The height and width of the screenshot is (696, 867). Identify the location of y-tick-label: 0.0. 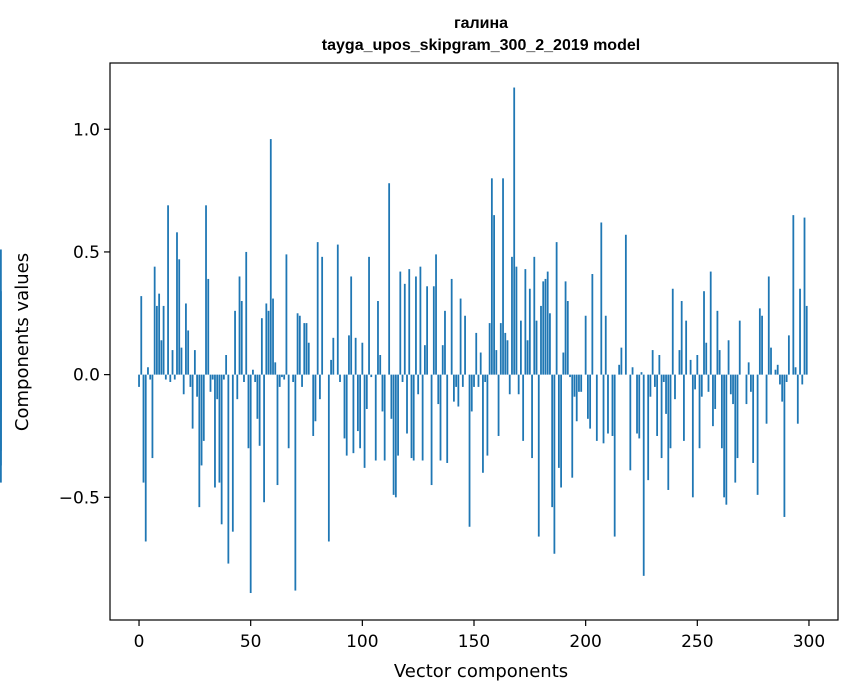
(86, 376).